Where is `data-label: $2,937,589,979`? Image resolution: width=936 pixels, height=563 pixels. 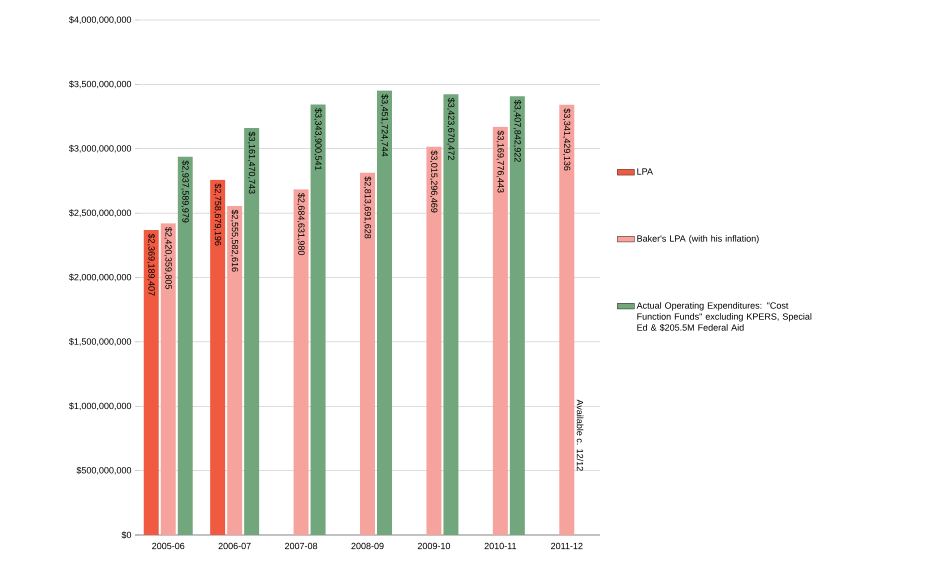 data-label: $2,937,589,979 is located at coordinates (185, 191).